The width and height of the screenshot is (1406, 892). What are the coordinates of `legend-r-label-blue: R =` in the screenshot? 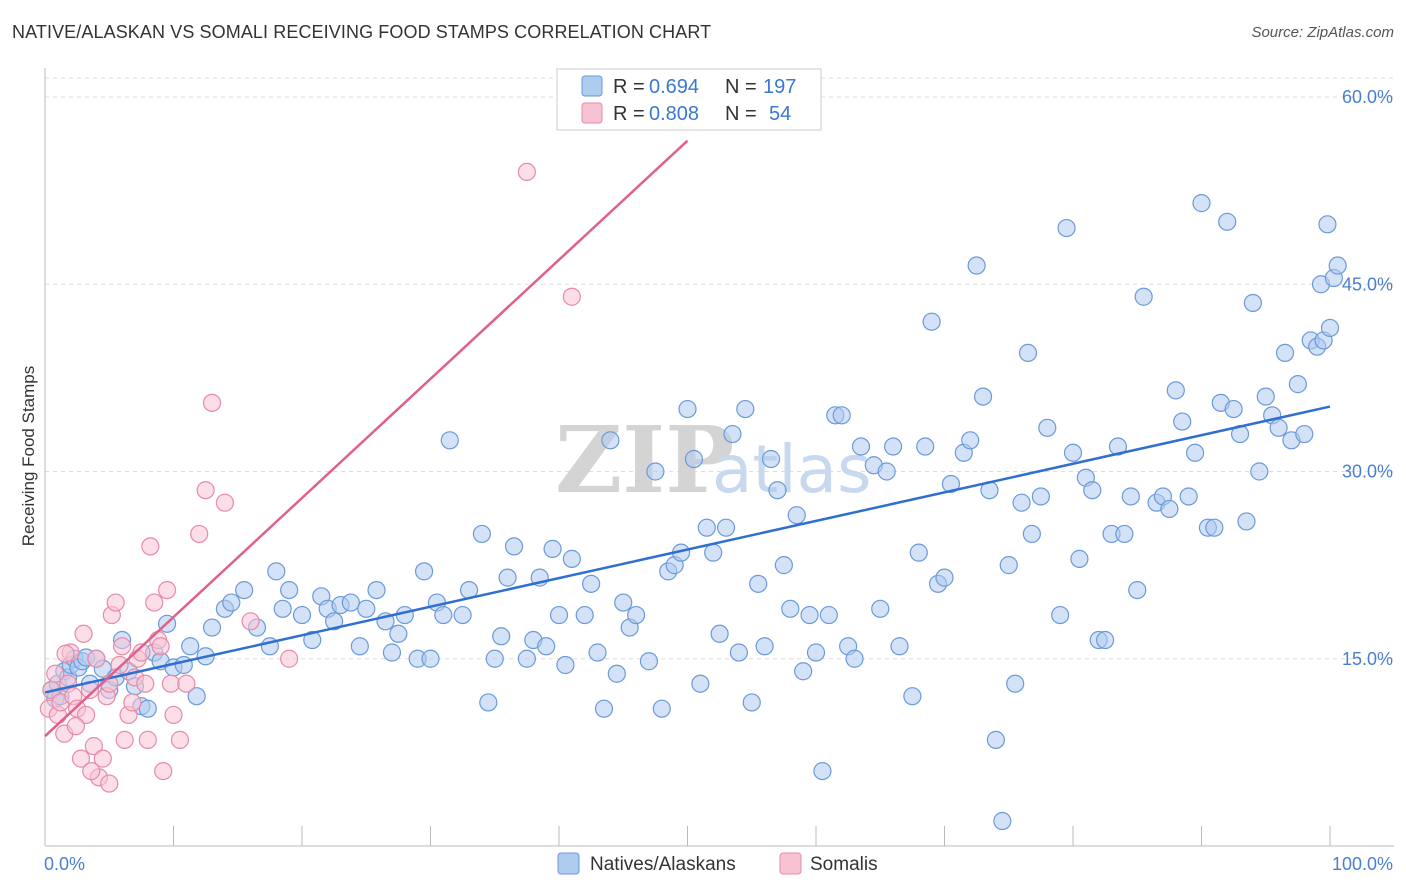 It's located at (629, 87).